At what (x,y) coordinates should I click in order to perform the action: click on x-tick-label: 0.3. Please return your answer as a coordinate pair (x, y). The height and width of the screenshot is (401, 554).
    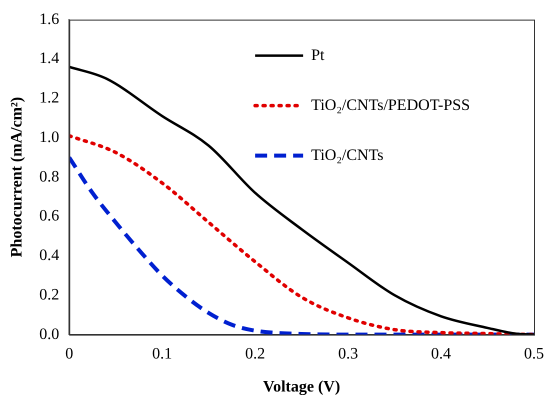
    Looking at the image, I should click on (348, 353).